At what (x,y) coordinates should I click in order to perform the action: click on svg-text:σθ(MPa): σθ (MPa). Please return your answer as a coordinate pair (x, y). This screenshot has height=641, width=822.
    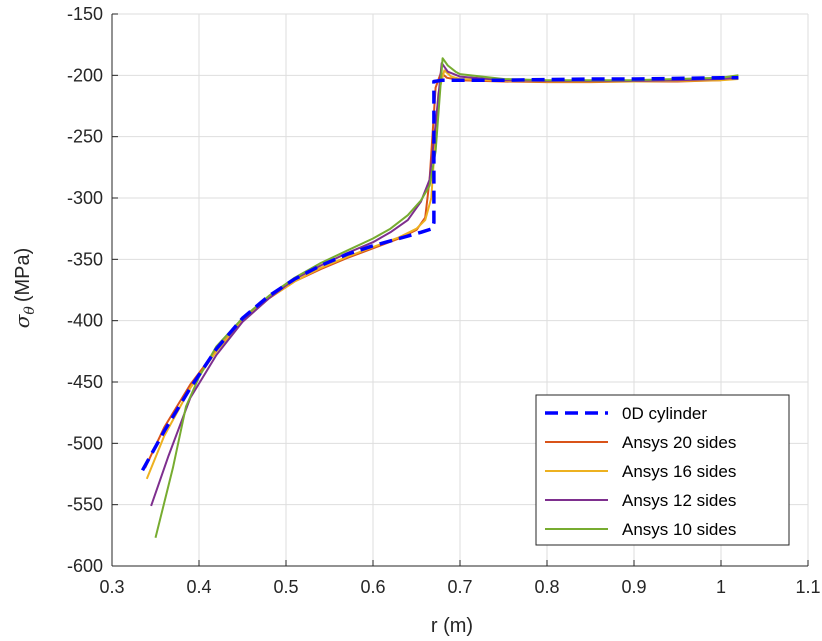
    Looking at the image, I should click on (24, 288).